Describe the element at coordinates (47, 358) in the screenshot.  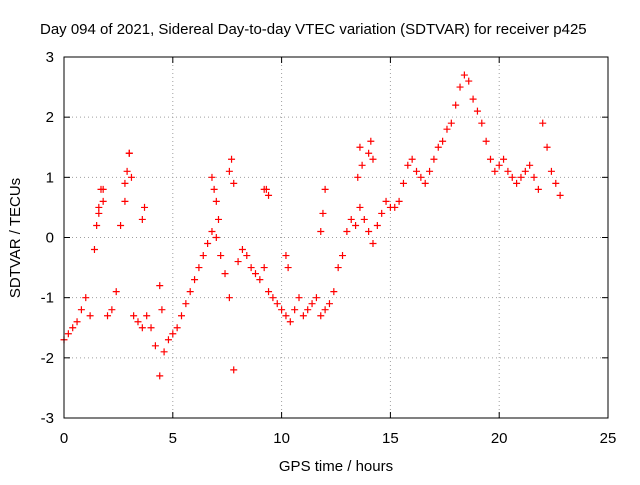
I see `y-tick-label: -2` at that location.